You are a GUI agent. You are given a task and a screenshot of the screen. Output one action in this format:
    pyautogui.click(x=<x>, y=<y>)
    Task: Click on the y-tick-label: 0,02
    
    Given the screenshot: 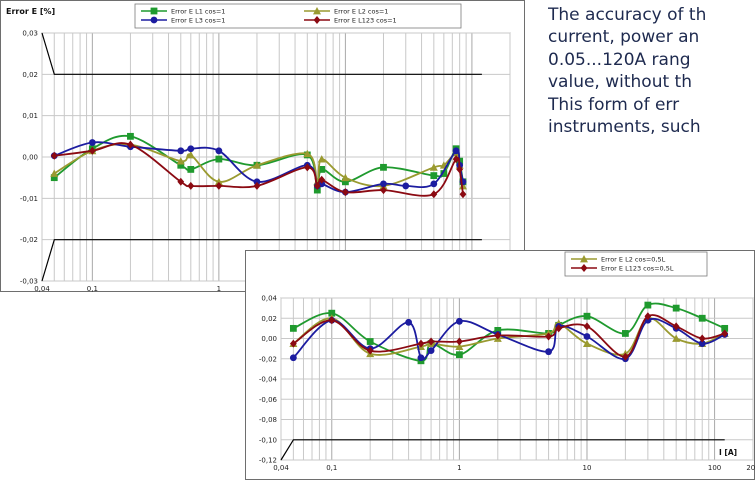 What is the action you would take?
    pyautogui.click(x=269, y=319)
    